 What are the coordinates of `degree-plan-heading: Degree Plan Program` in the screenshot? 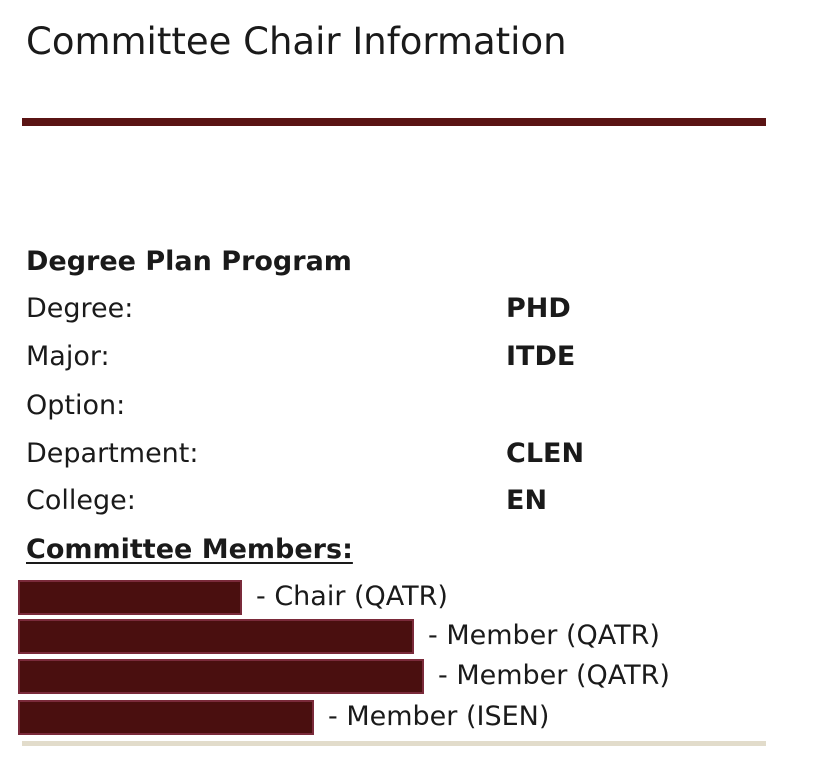 It's located at (189, 261).